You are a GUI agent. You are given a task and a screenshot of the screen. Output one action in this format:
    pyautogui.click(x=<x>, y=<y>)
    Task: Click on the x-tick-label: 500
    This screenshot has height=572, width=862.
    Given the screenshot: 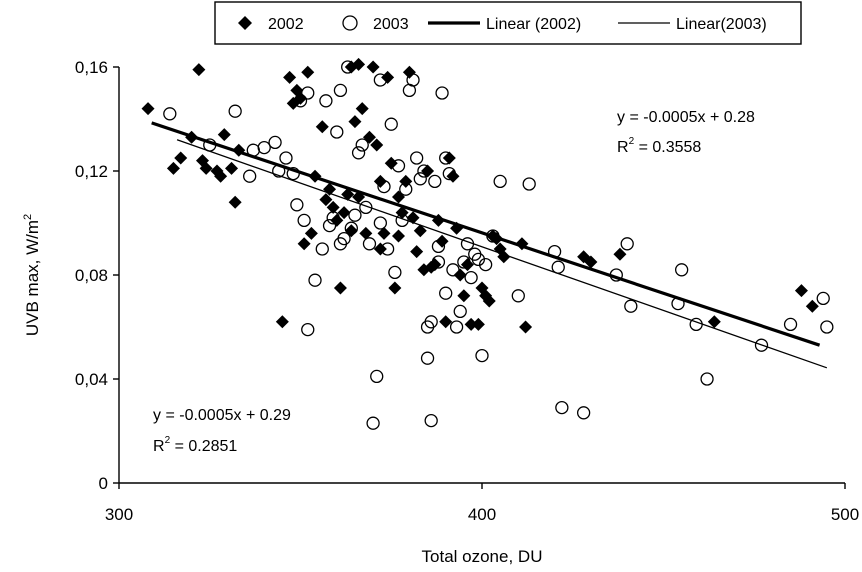 What is the action you would take?
    pyautogui.click(x=845, y=514)
    